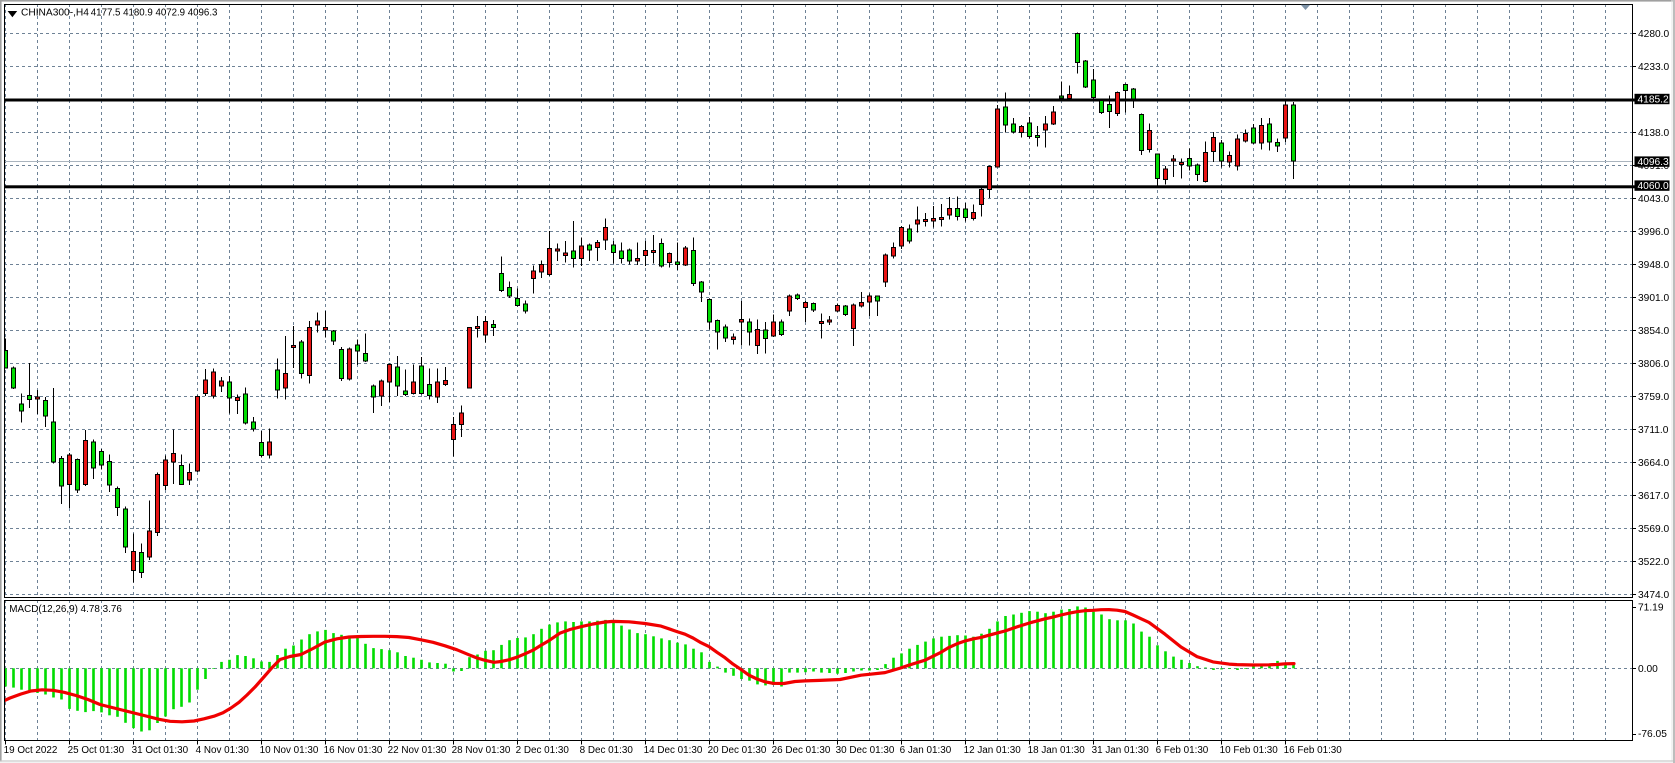  What do you see at coordinates (65, 609) in the screenshot?
I see `svg-text: MACD(12,26,9) 4.78 3.76` at bounding box center [65, 609].